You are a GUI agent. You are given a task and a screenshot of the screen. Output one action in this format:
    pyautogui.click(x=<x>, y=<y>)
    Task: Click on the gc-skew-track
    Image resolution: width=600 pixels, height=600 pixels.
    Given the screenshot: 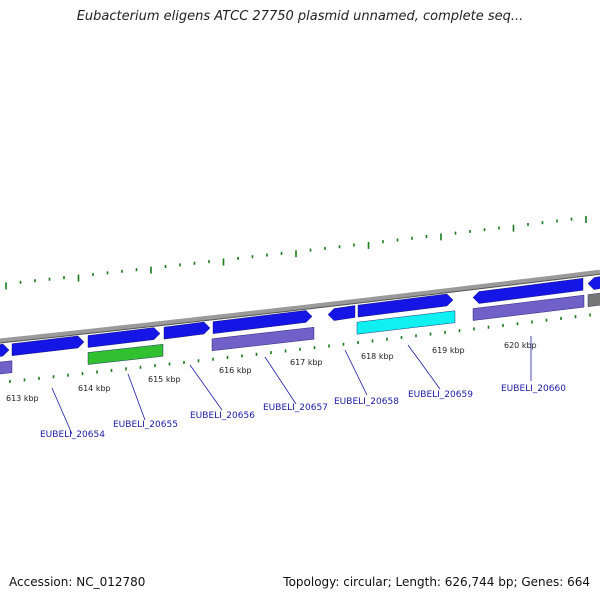 What is the action you would take?
    pyautogui.click(x=296, y=252)
    